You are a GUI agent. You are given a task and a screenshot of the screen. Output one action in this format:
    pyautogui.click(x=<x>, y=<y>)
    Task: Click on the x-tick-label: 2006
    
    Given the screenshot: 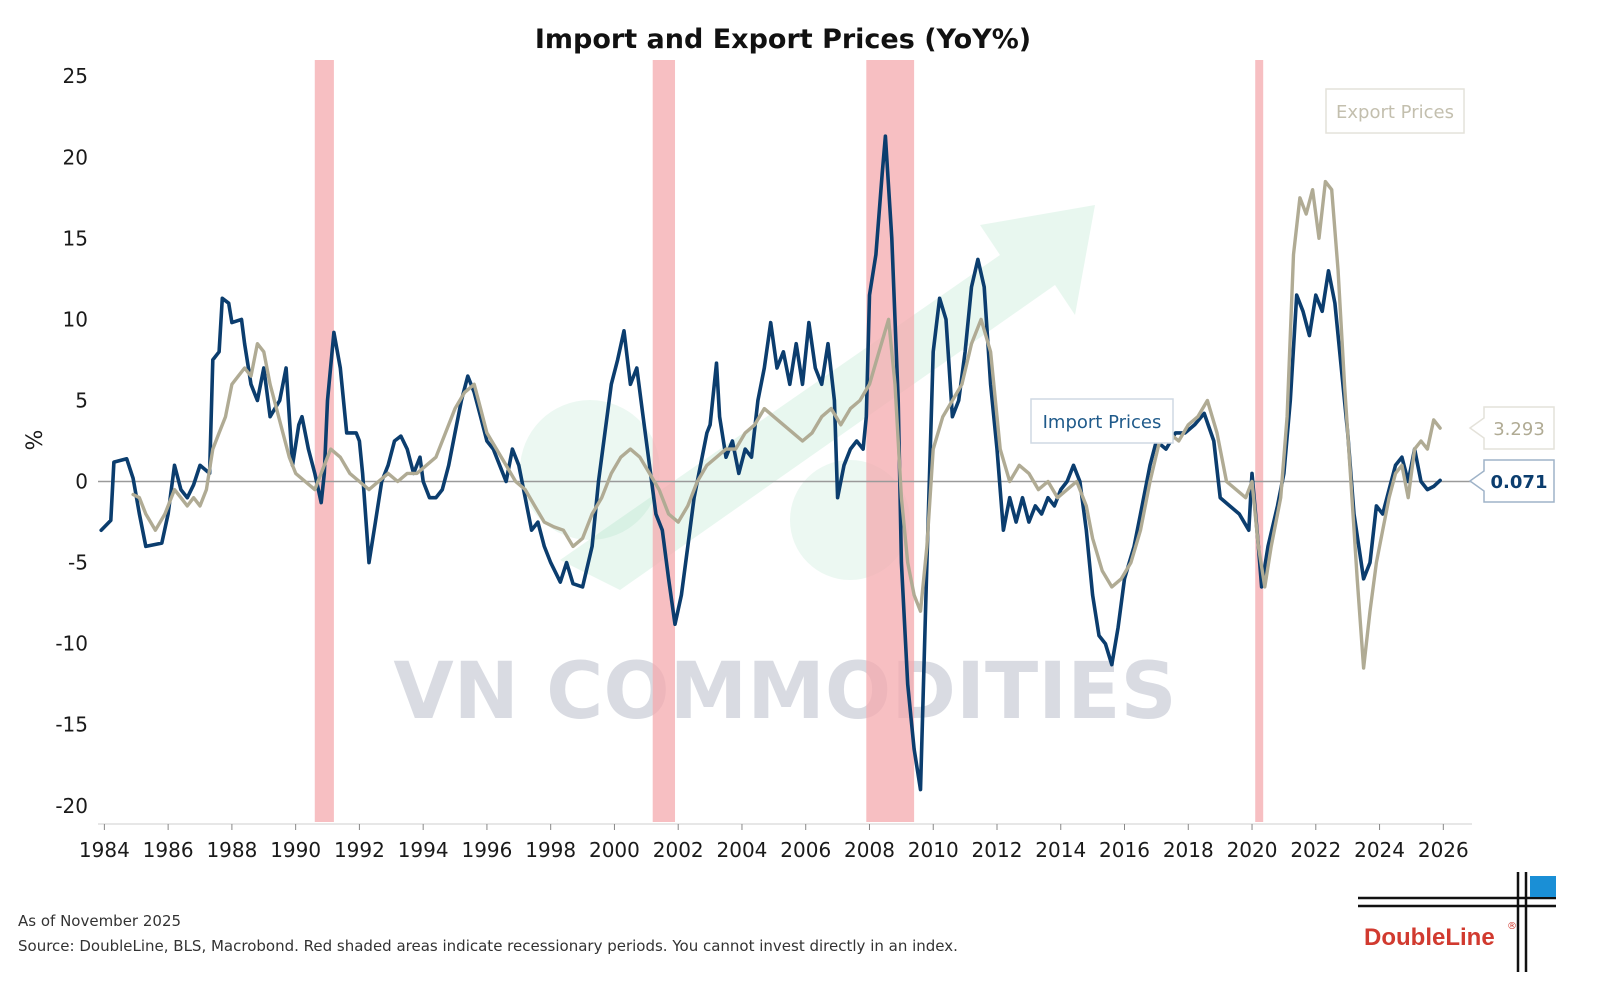 What is the action you would take?
    pyautogui.click(x=805, y=850)
    